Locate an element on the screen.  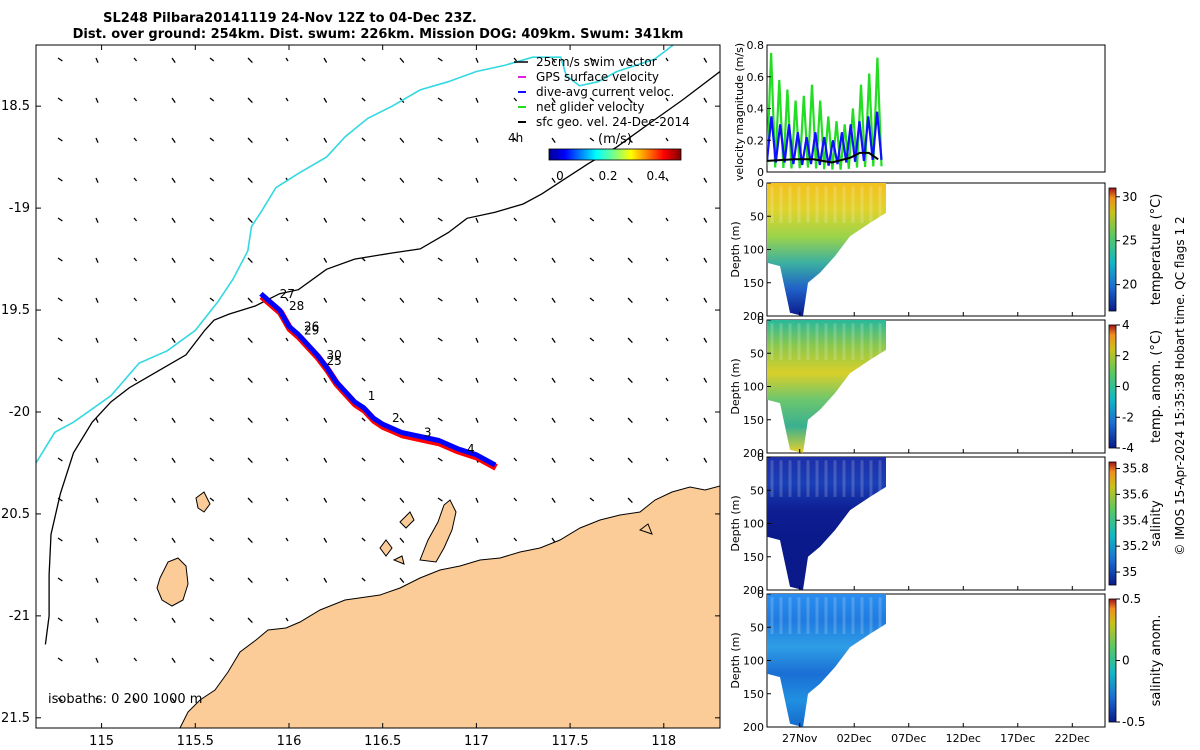
legend-item-dive-avg: dive-avg current veloc. is located at coordinates (605, 92).